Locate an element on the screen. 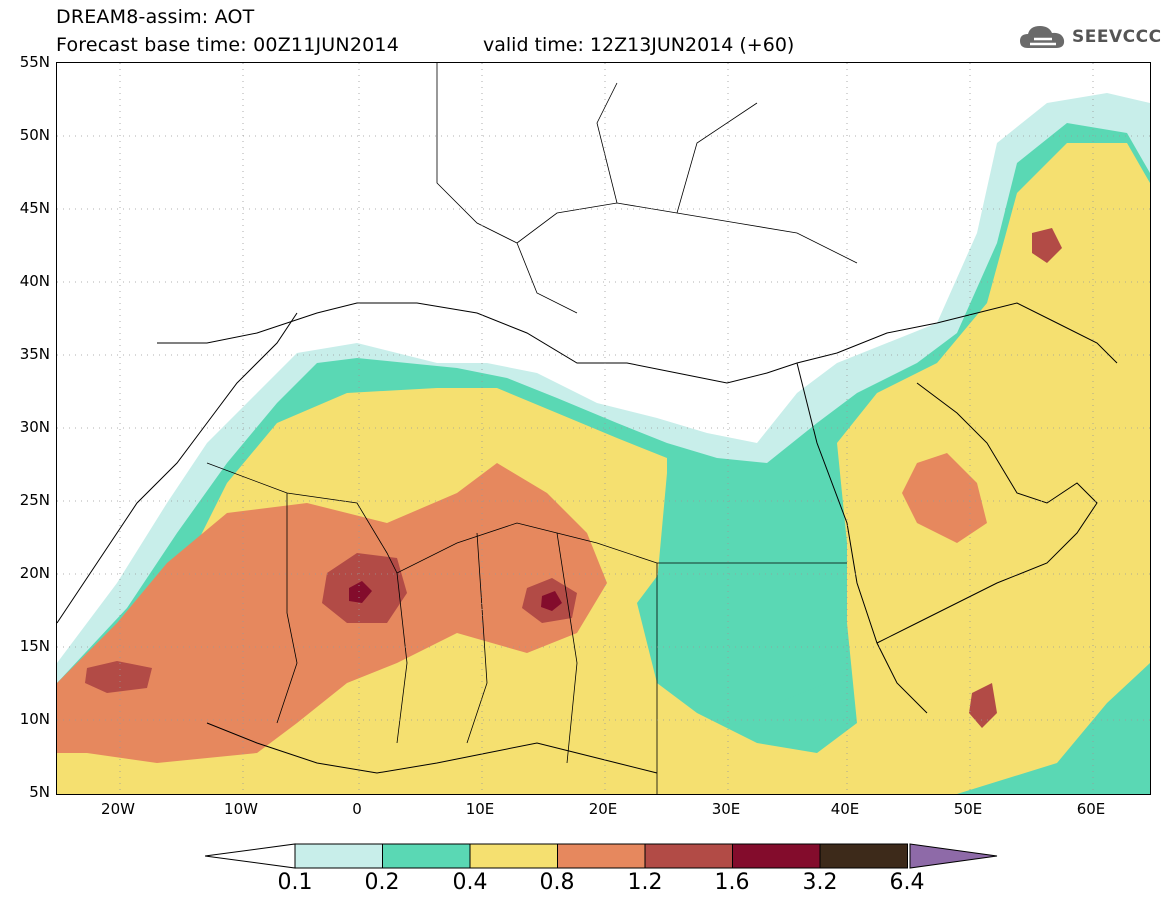  colorbar-label-3-2: 3.2 is located at coordinates (820, 882).